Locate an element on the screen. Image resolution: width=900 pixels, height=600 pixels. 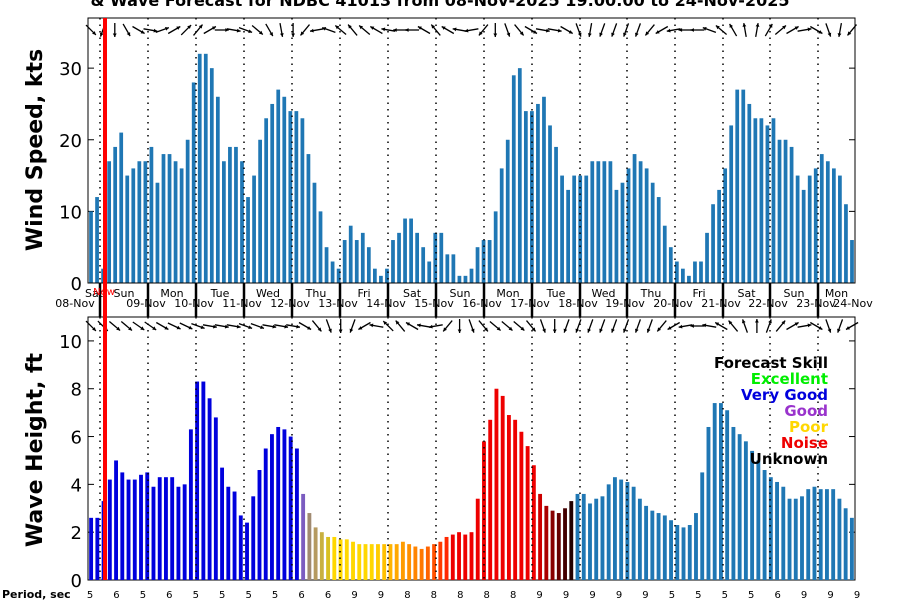
period-value: 8 is located at coordinates (407, 595).